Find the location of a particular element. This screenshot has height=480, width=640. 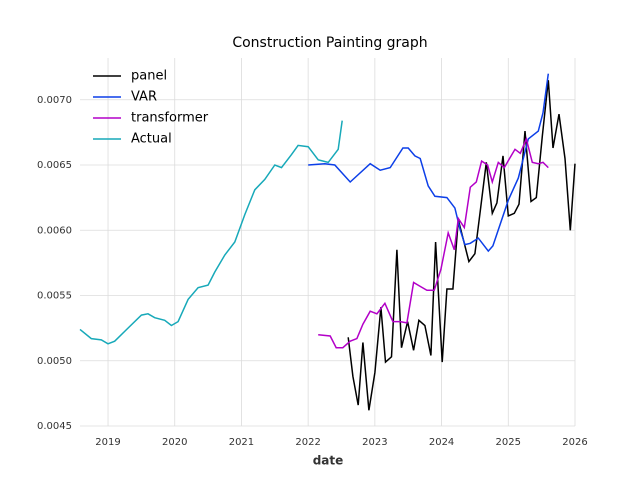

y-tick-label: 0.0065 is located at coordinates (54, 165).